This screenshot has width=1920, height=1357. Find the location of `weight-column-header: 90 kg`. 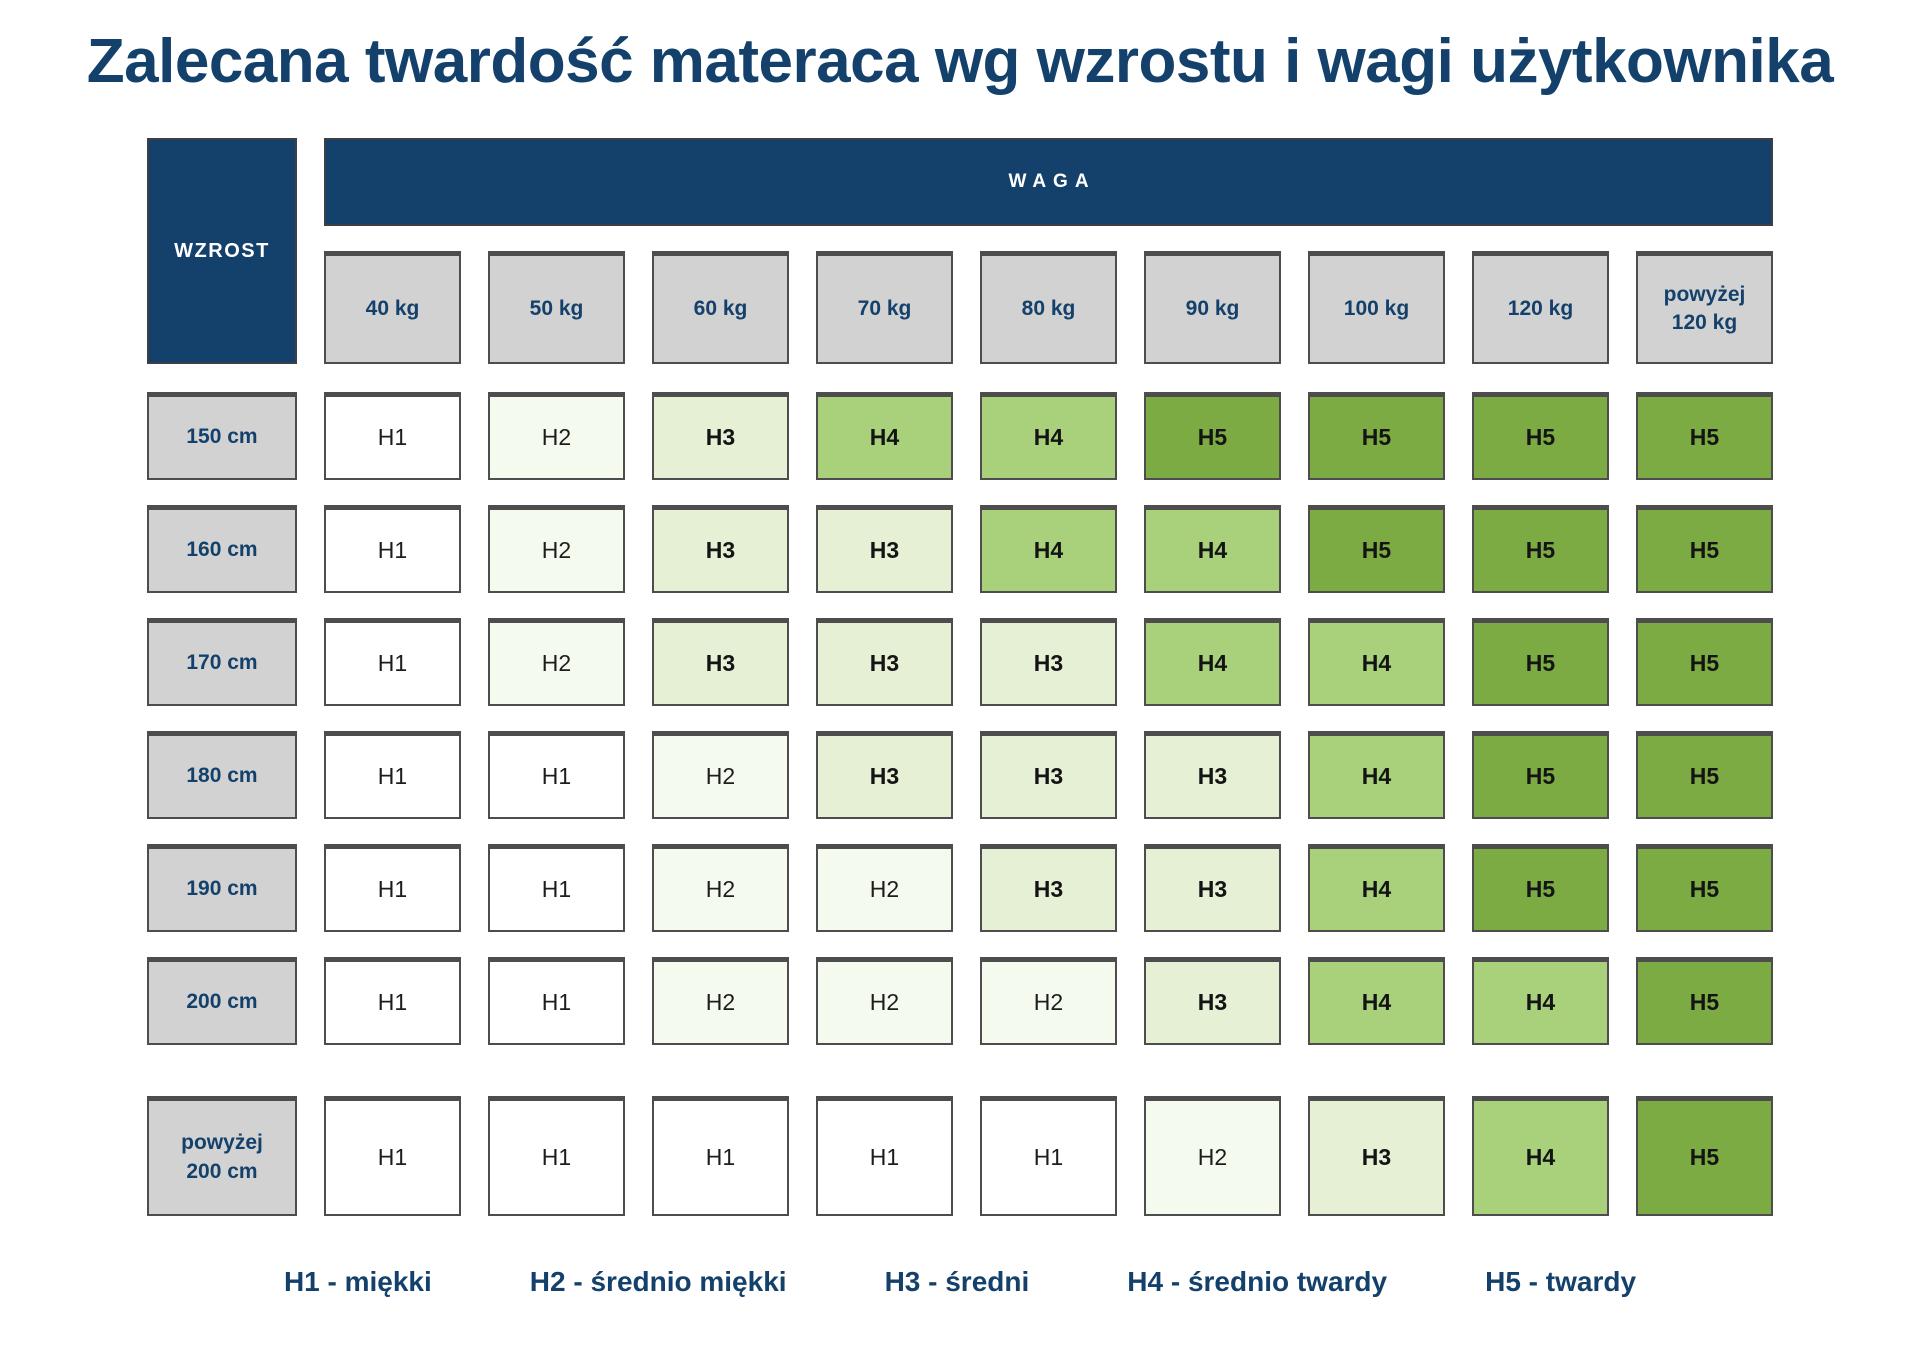

weight-column-header: 90 kg is located at coordinates (1212, 307).